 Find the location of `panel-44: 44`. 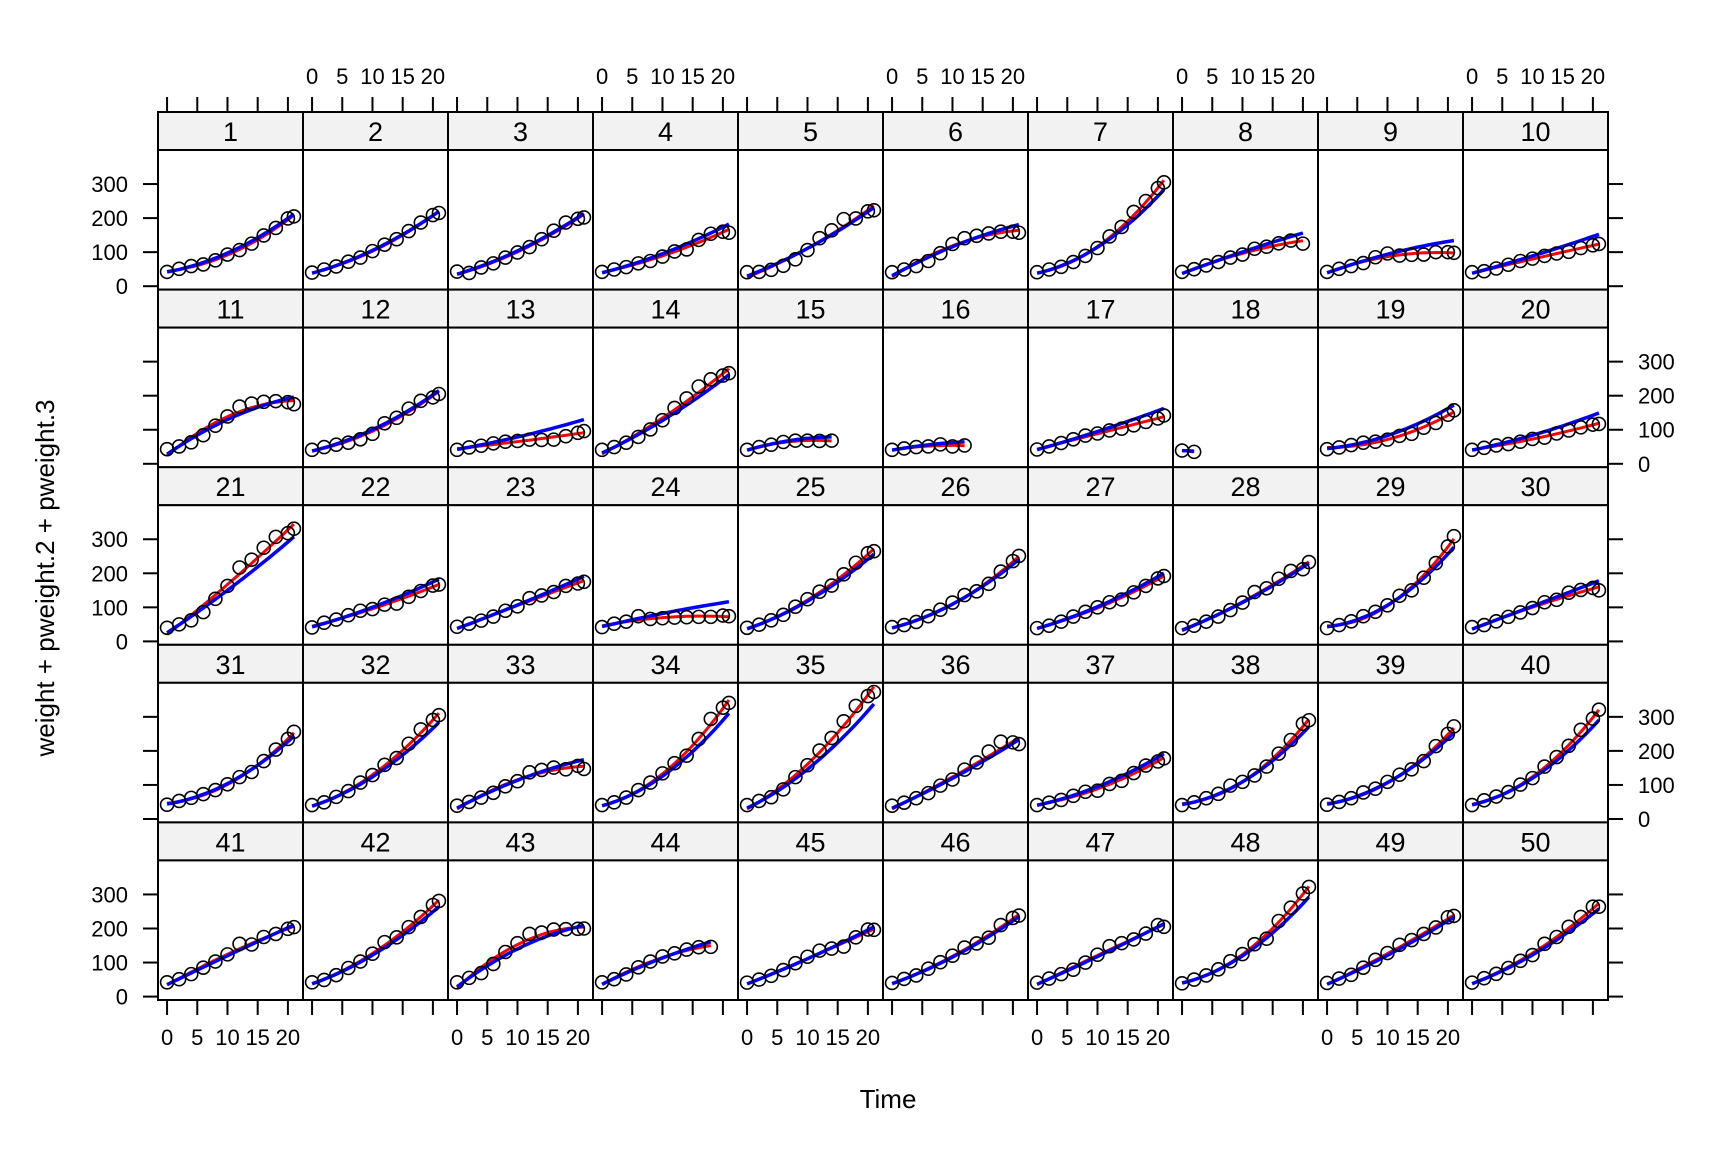

panel-44: 44 is located at coordinates (665, 911).